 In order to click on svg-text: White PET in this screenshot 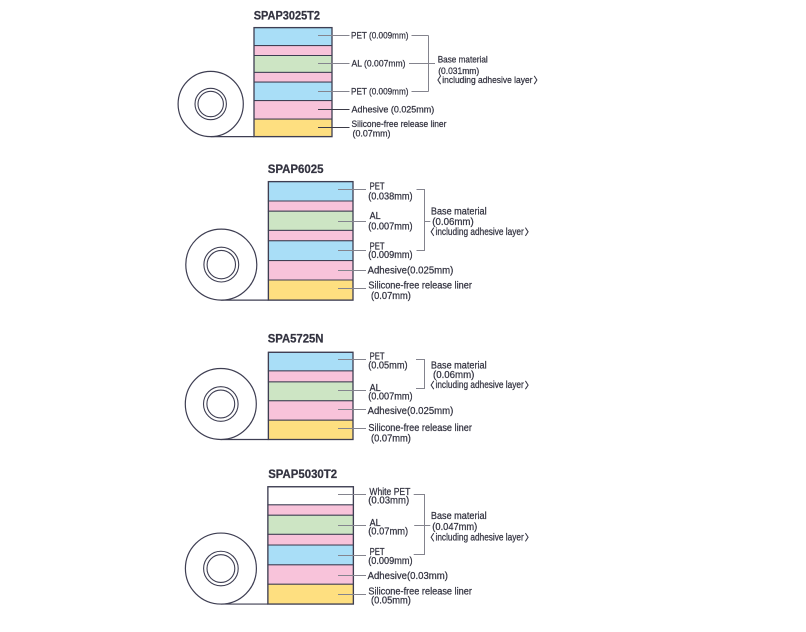, I will do `click(389, 492)`.